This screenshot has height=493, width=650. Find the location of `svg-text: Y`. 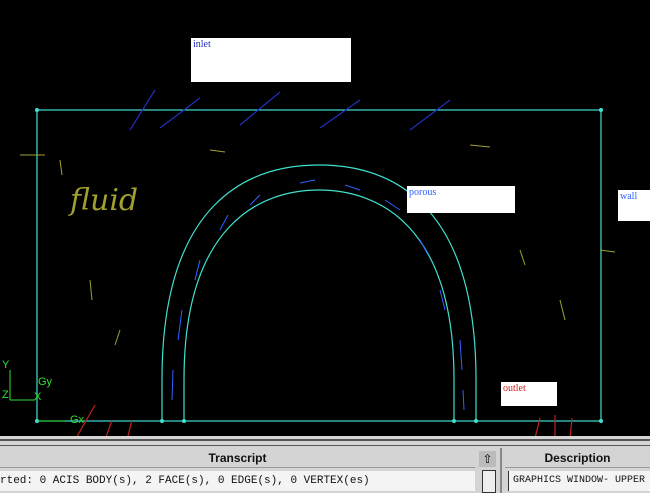

svg-text: Y is located at coordinates (6, 365).